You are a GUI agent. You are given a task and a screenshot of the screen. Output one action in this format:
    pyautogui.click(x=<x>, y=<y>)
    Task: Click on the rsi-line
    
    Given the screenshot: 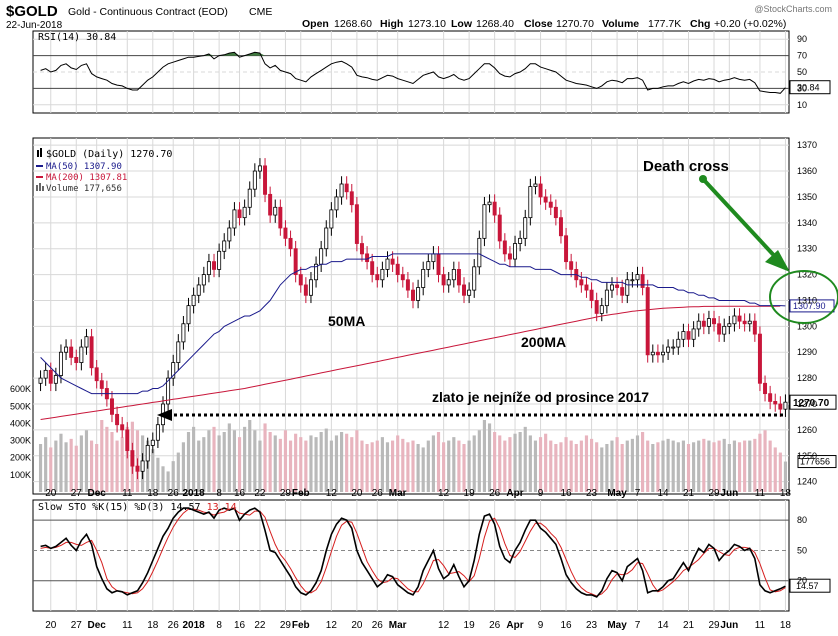 What is the action you would take?
    pyautogui.click(x=413, y=72)
    